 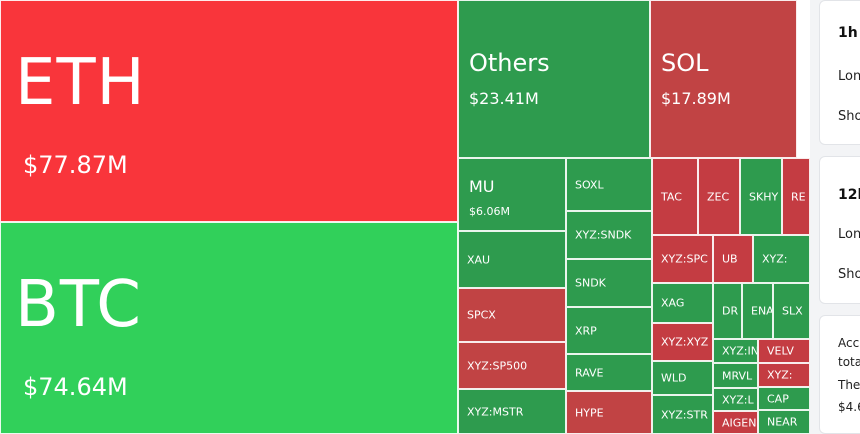 What do you see at coordinates (849, 385) in the screenshot?
I see `summary-line: The` at bounding box center [849, 385].